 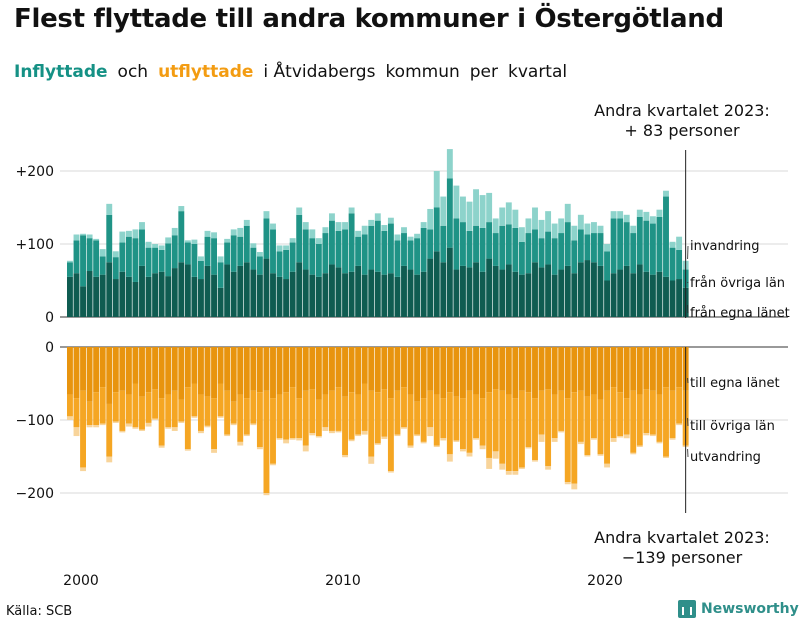 I want to click on subtitle-per: per, so click(x=483, y=72).